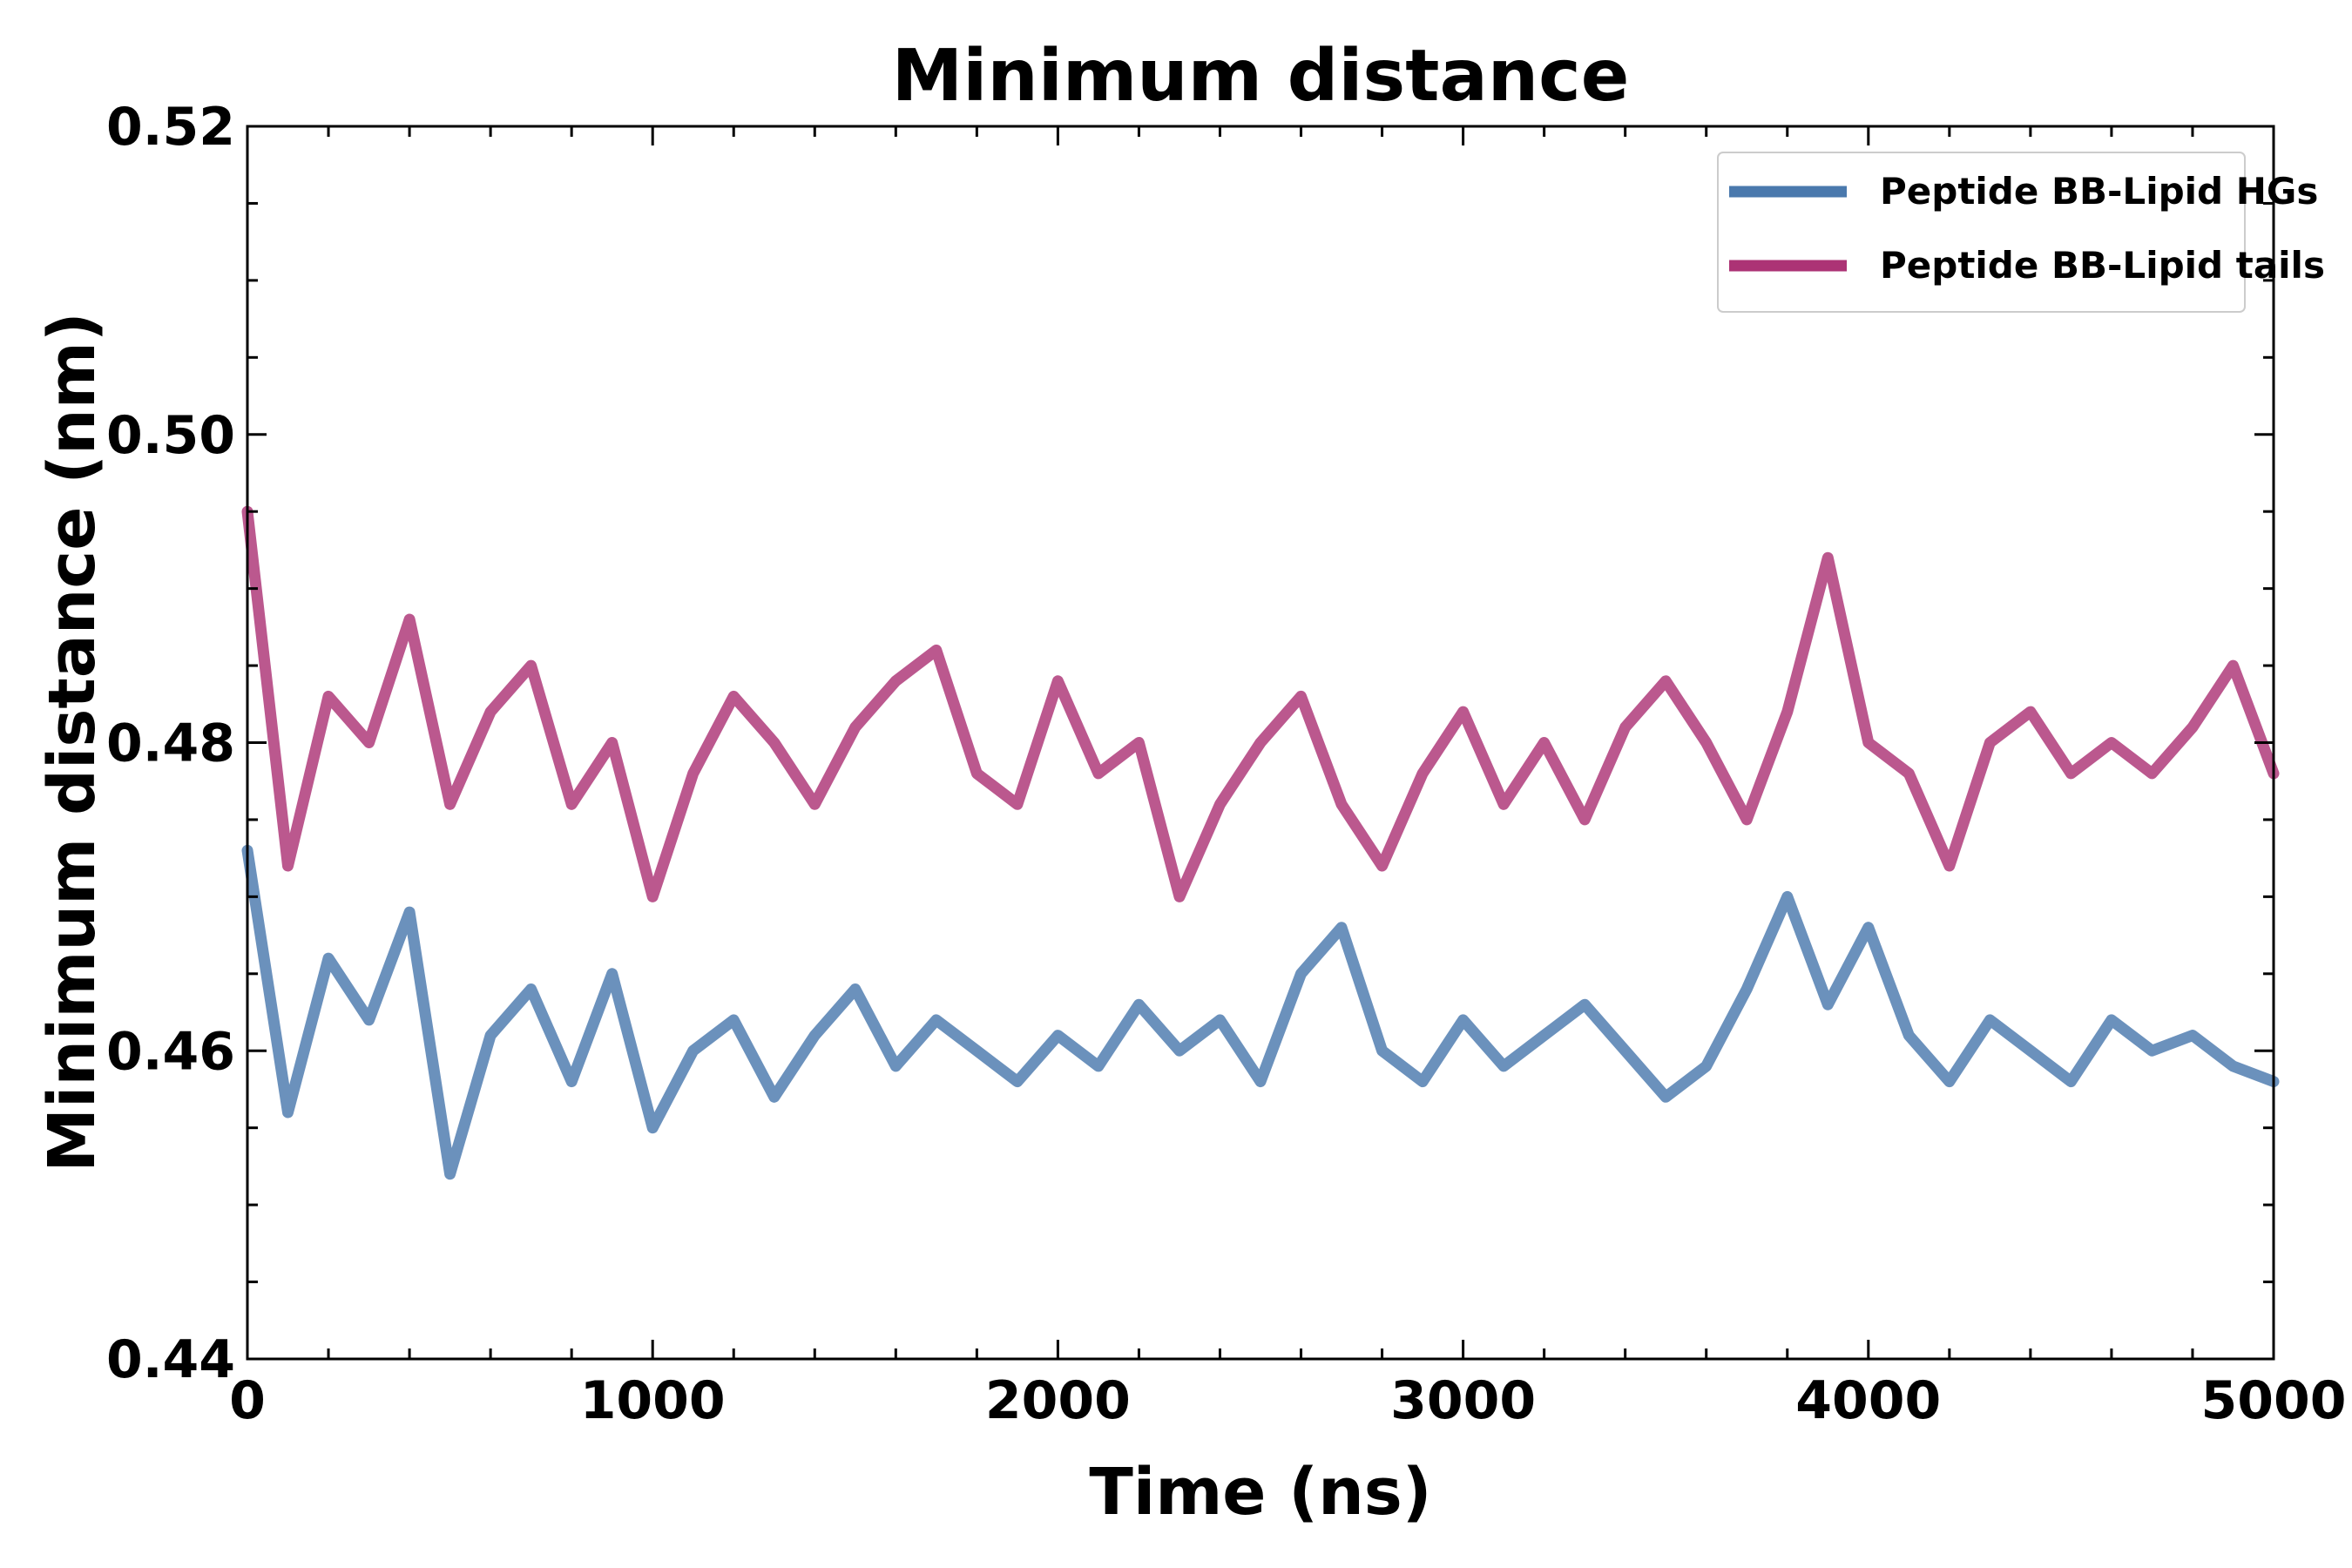 The height and width of the screenshot is (1568, 2352). What do you see at coordinates (2099, 191) in the screenshot?
I see `legend-label-hgs: Peptide BB-Lipid HGs` at bounding box center [2099, 191].